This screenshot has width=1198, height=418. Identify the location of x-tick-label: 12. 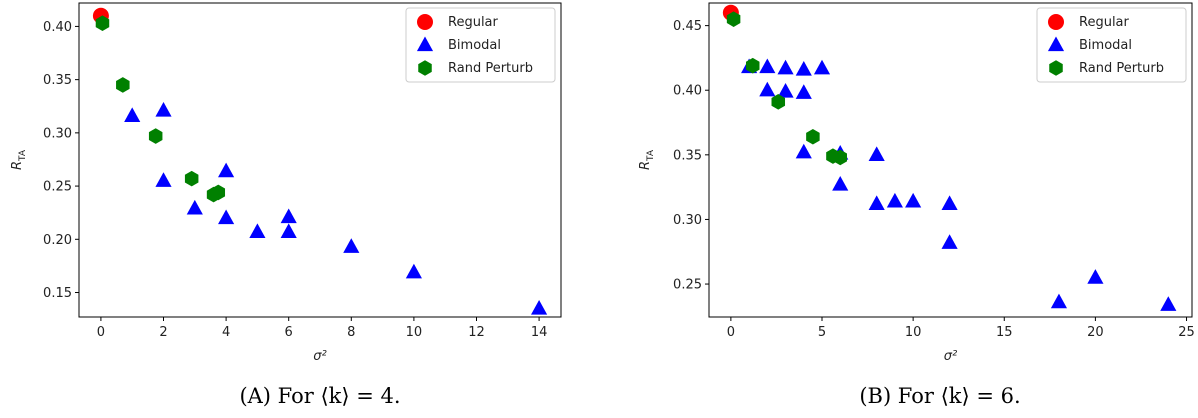
(476, 332).